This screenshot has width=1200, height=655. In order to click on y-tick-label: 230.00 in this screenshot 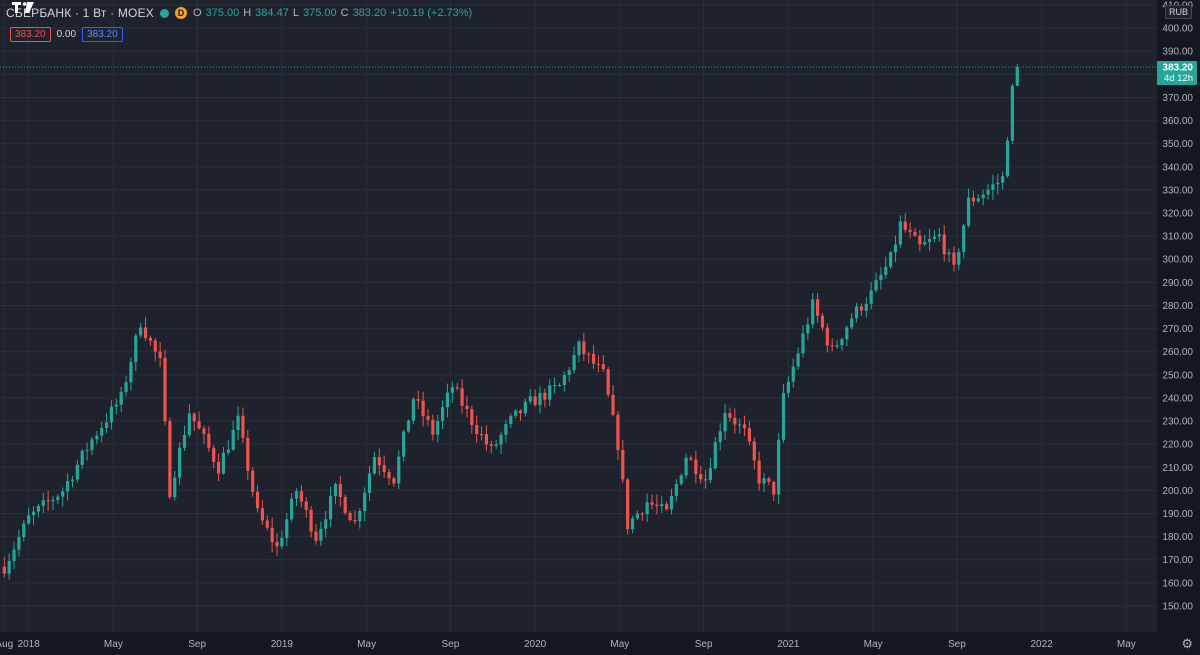, I will do `click(1177, 422)`.